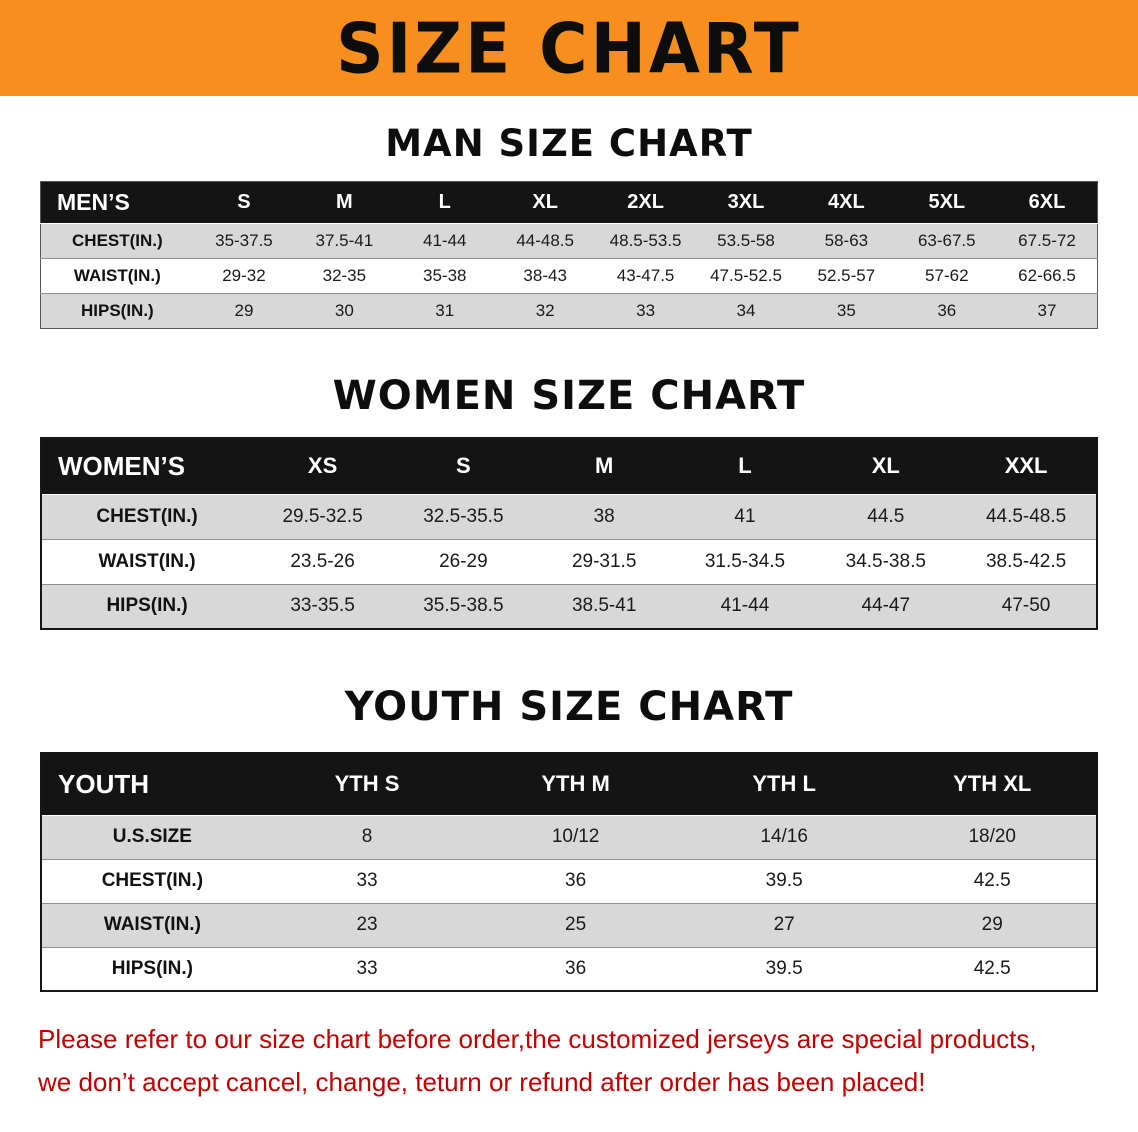 The height and width of the screenshot is (1132, 1138). I want to click on size-value-cell: 44.5-48.5, so click(1026, 516).